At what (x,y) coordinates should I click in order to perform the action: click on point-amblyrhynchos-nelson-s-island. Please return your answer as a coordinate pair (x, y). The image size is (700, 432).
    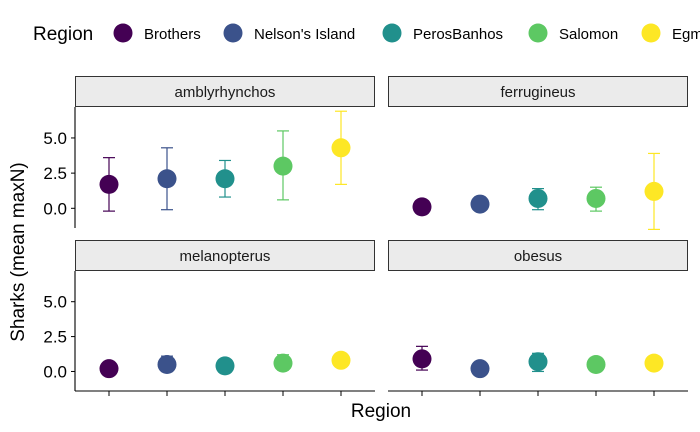
    Looking at the image, I should click on (167, 179).